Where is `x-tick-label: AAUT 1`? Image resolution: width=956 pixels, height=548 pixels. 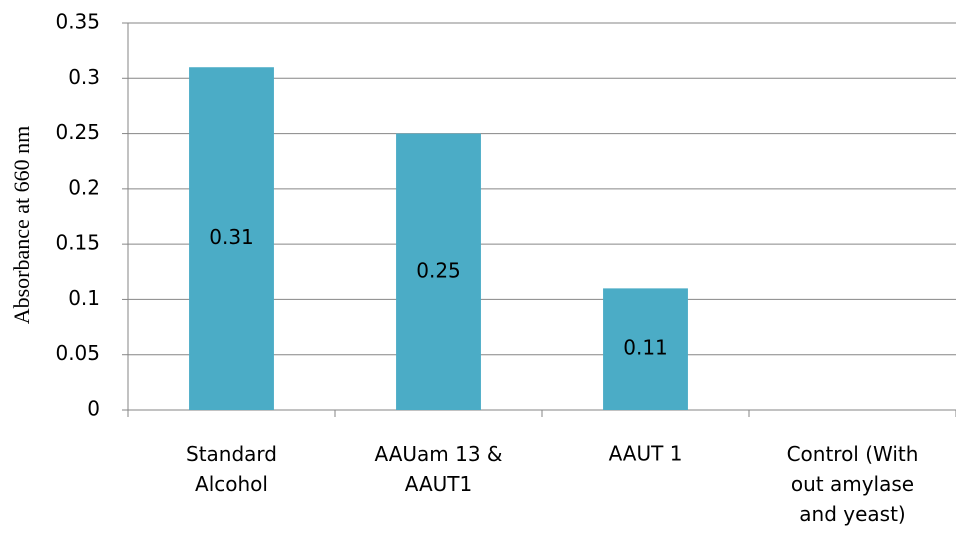 x-tick-label: AAUT 1 is located at coordinates (646, 454).